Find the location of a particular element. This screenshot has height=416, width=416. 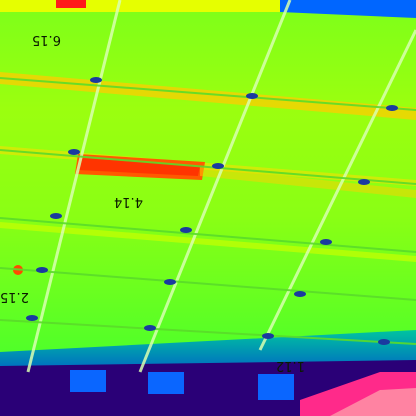

temperature-label-1-12: 1.12 is located at coordinates (290, 365).